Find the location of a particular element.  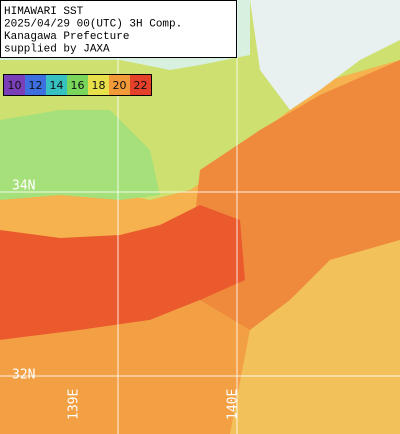

header-box is located at coordinates (118, 29).